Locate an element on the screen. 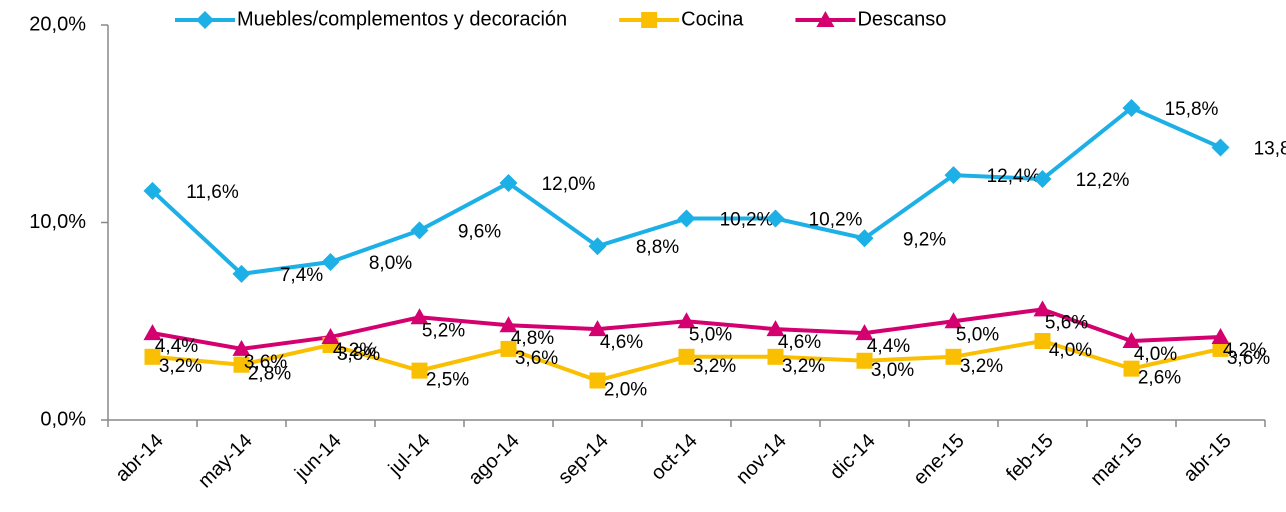  value-label: 2,0% is located at coordinates (625, 390).